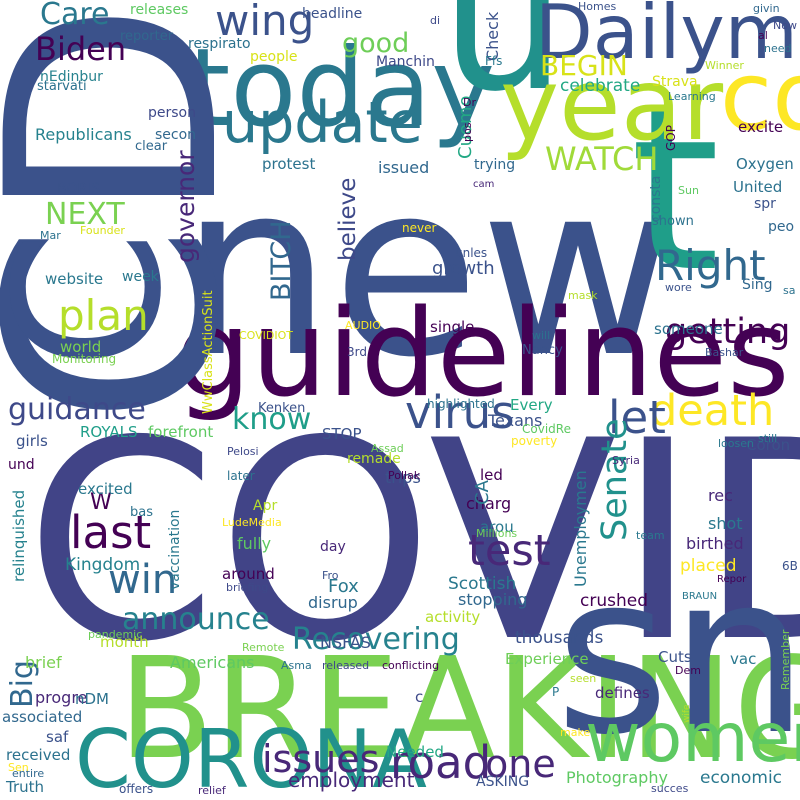 The width and height of the screenshot is (800, 800). I want to click on word: Nancy, so click(542, 350).